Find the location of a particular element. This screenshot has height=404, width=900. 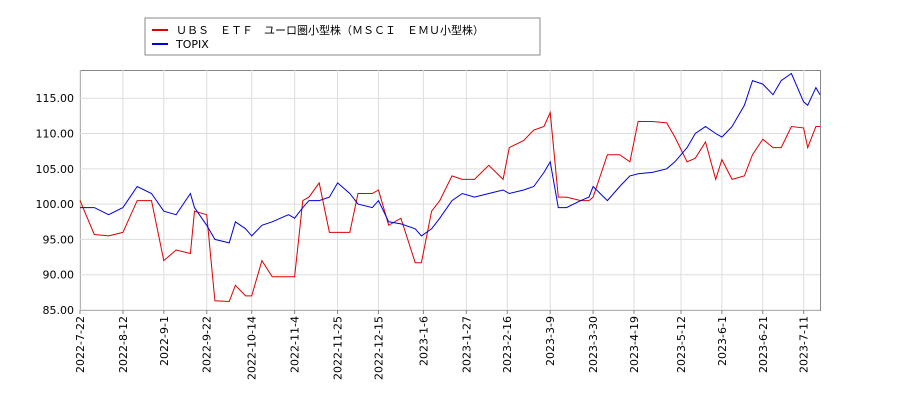

y-tick-label: 95.00 is located at coordinates (59, 239).